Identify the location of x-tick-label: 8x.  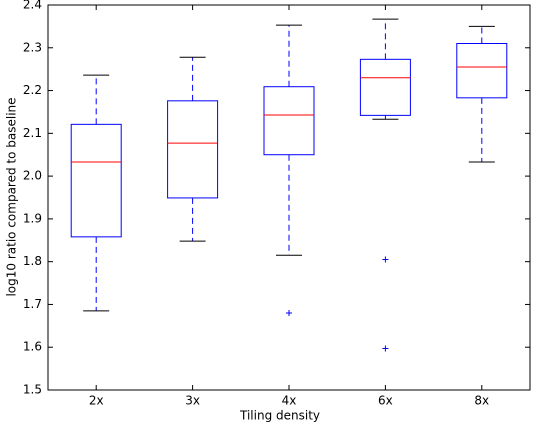
(481, 401).